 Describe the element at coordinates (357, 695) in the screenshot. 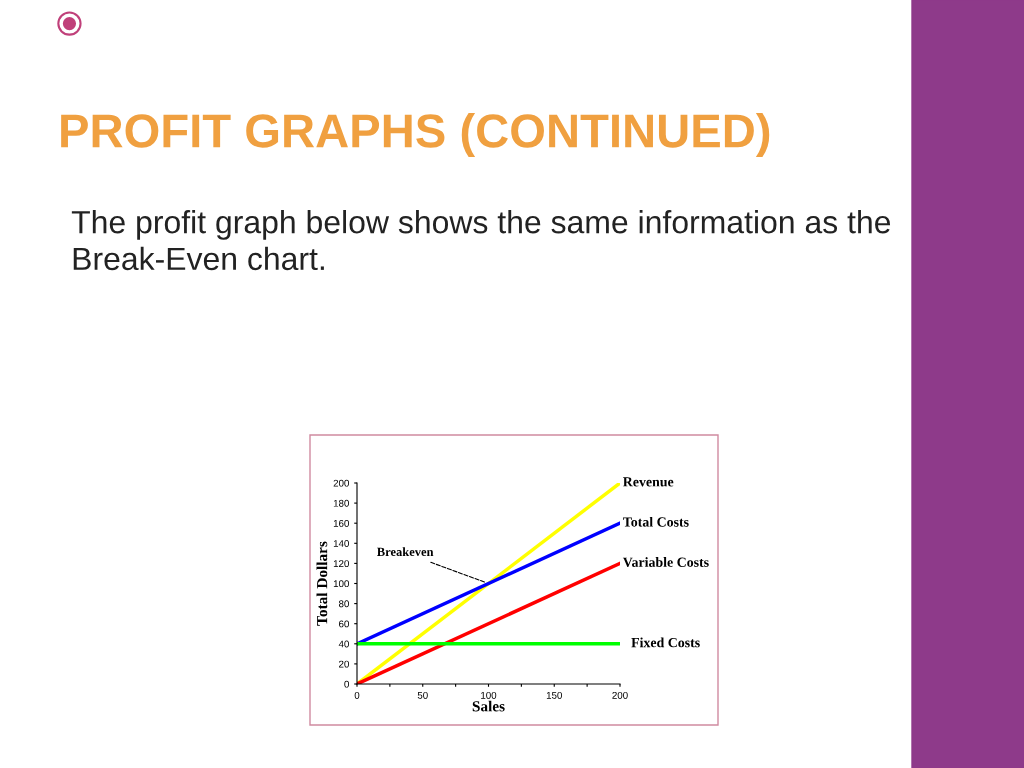

I see `x-tick-label: 0` at that location.